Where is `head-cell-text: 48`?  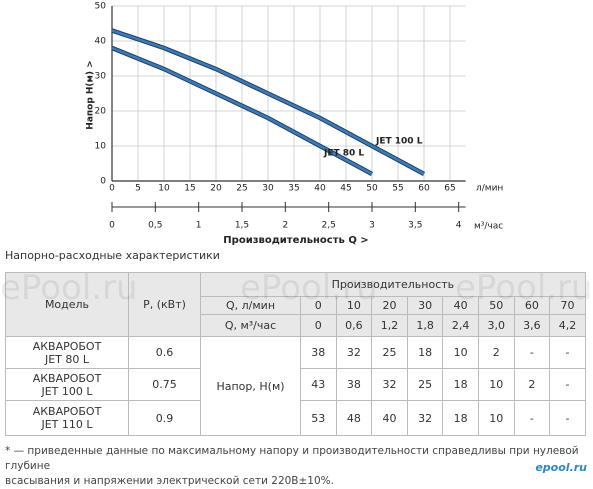
head-cell-text: 48 is located at coordinates (353, 418).